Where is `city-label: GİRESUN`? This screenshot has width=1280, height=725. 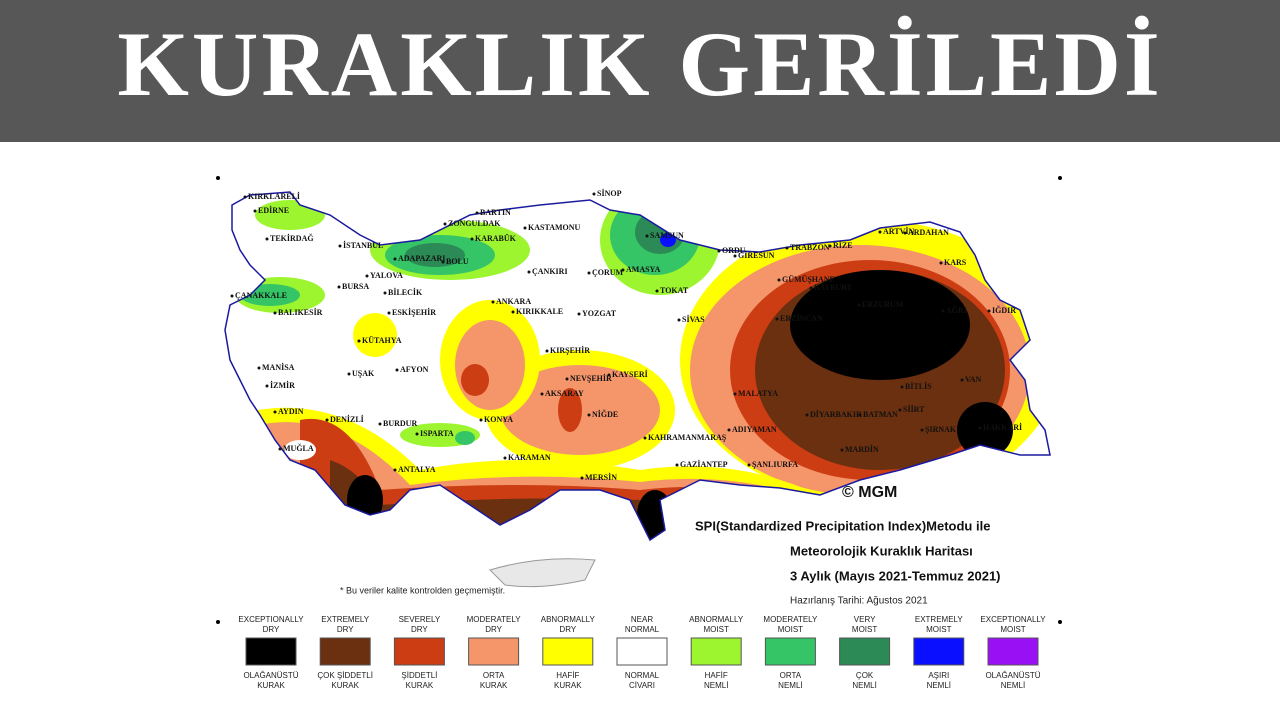 city-label: GİRESUN is located at coordinates (756, 255).